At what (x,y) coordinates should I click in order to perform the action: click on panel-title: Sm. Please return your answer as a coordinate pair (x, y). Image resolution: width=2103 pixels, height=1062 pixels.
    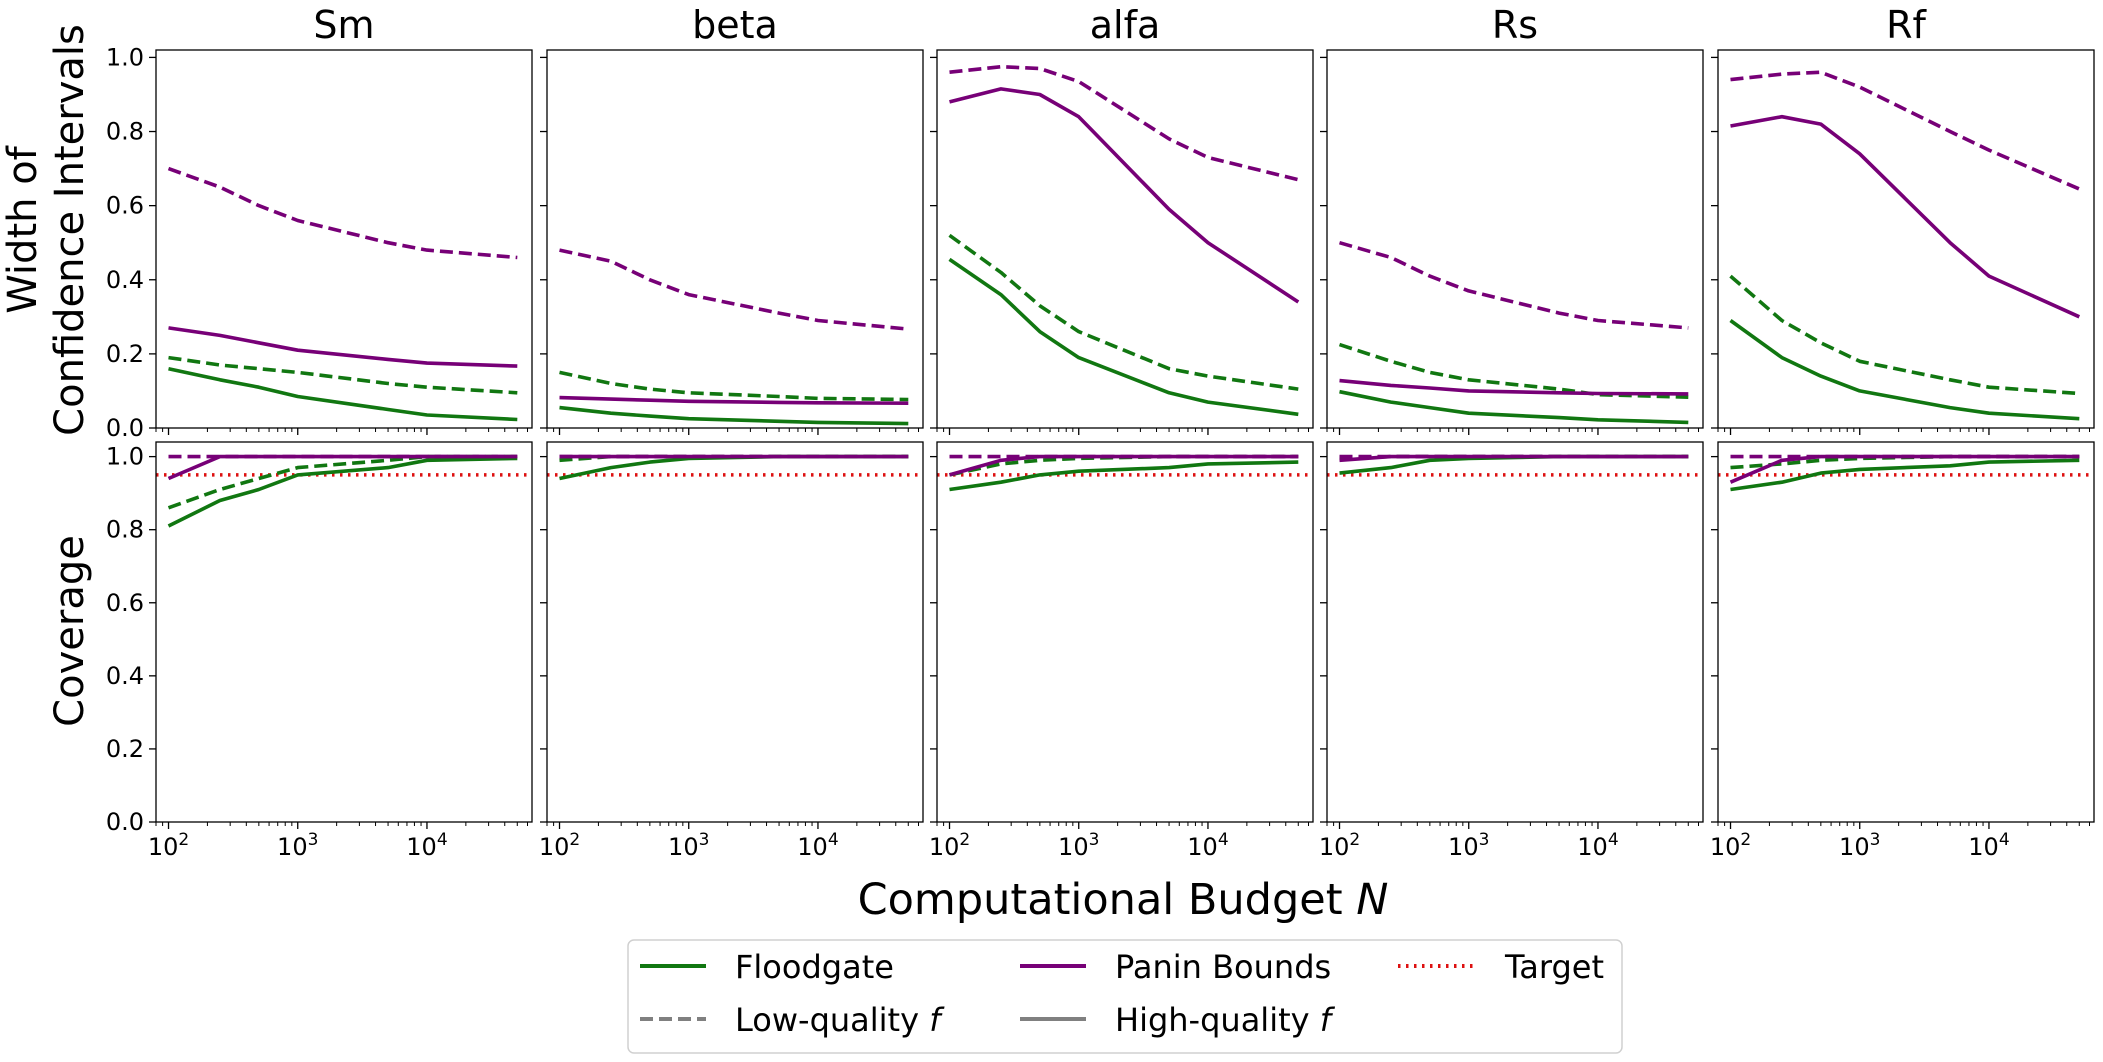
    Looking at the image, I should click on (343, 25).